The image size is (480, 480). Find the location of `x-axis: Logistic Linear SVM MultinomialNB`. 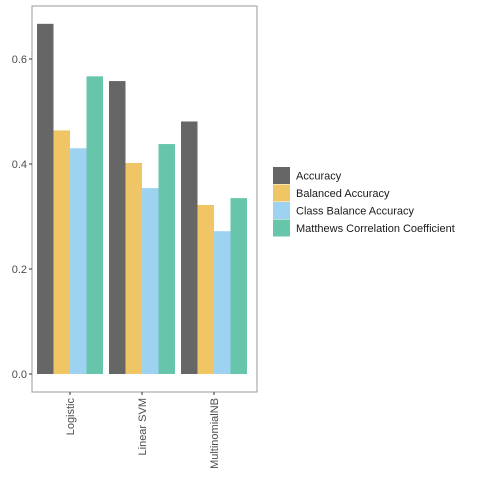

x-axis: Logistic Linear SVM MultinomialNB is located at coordinates (143, 430).